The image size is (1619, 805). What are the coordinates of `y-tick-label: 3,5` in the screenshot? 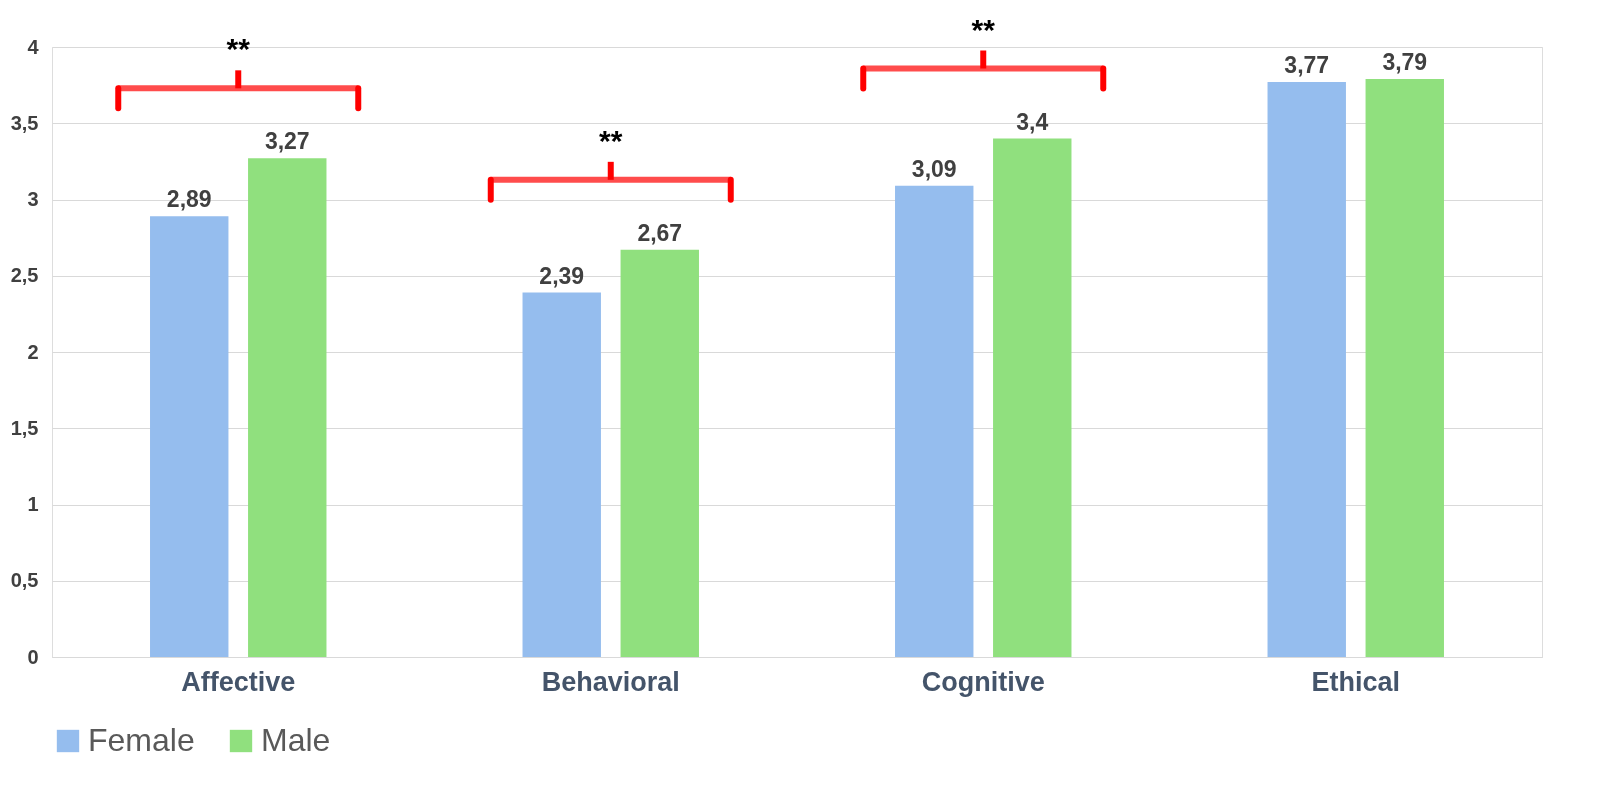 It's located at (24, 122).